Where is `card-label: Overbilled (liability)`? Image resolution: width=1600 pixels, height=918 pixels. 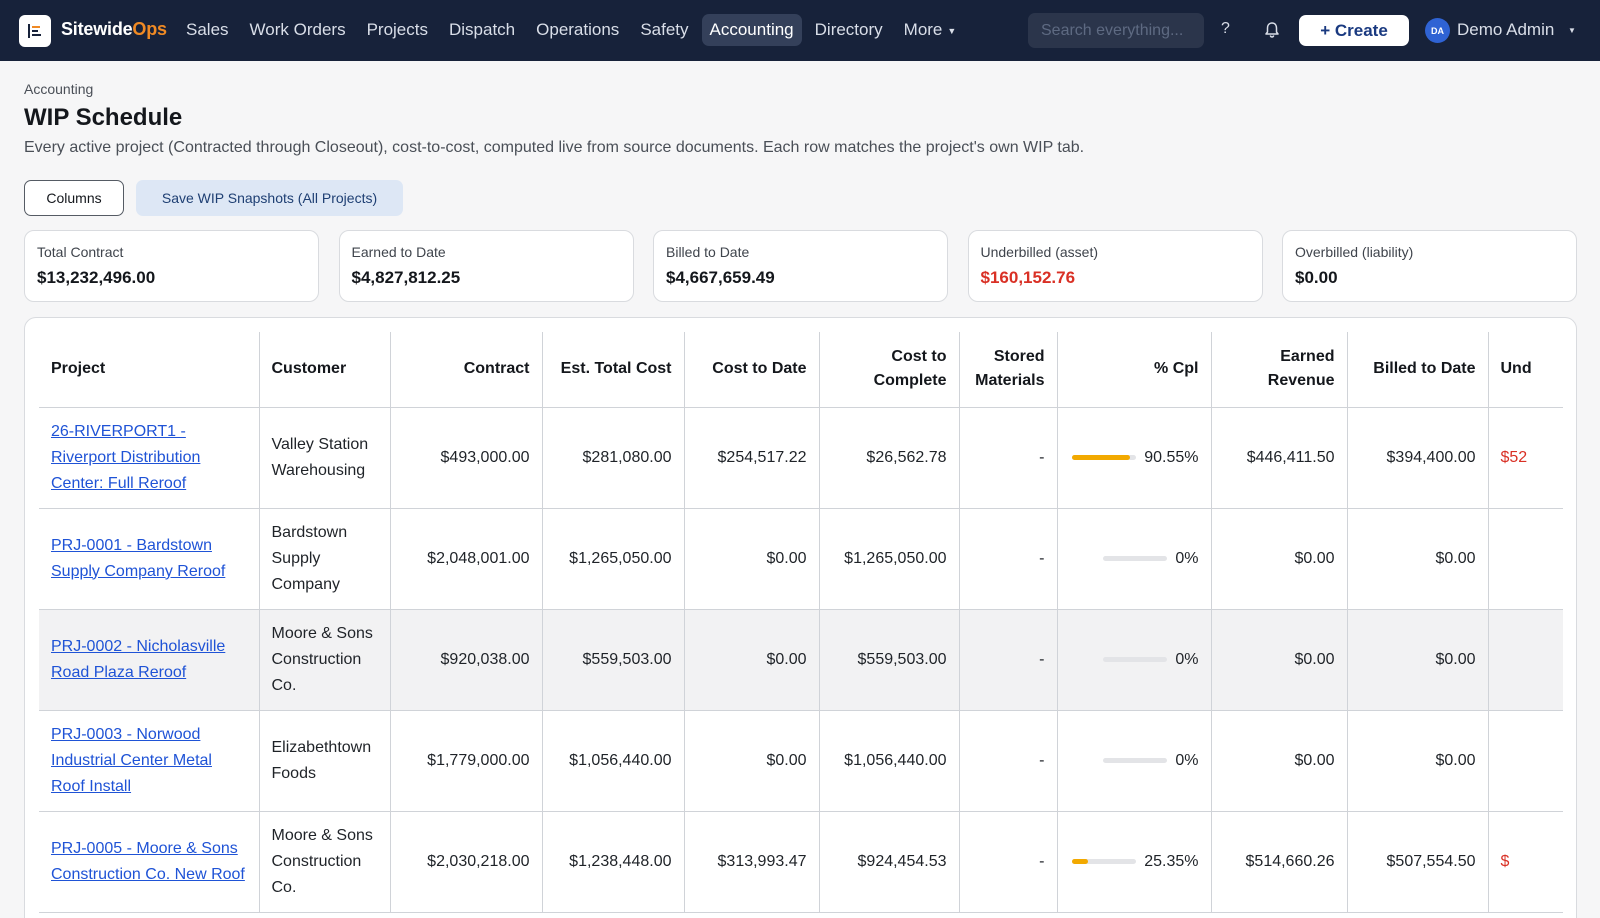
card-label: Overbilled (liability) is located at coordinates (1354, 252).